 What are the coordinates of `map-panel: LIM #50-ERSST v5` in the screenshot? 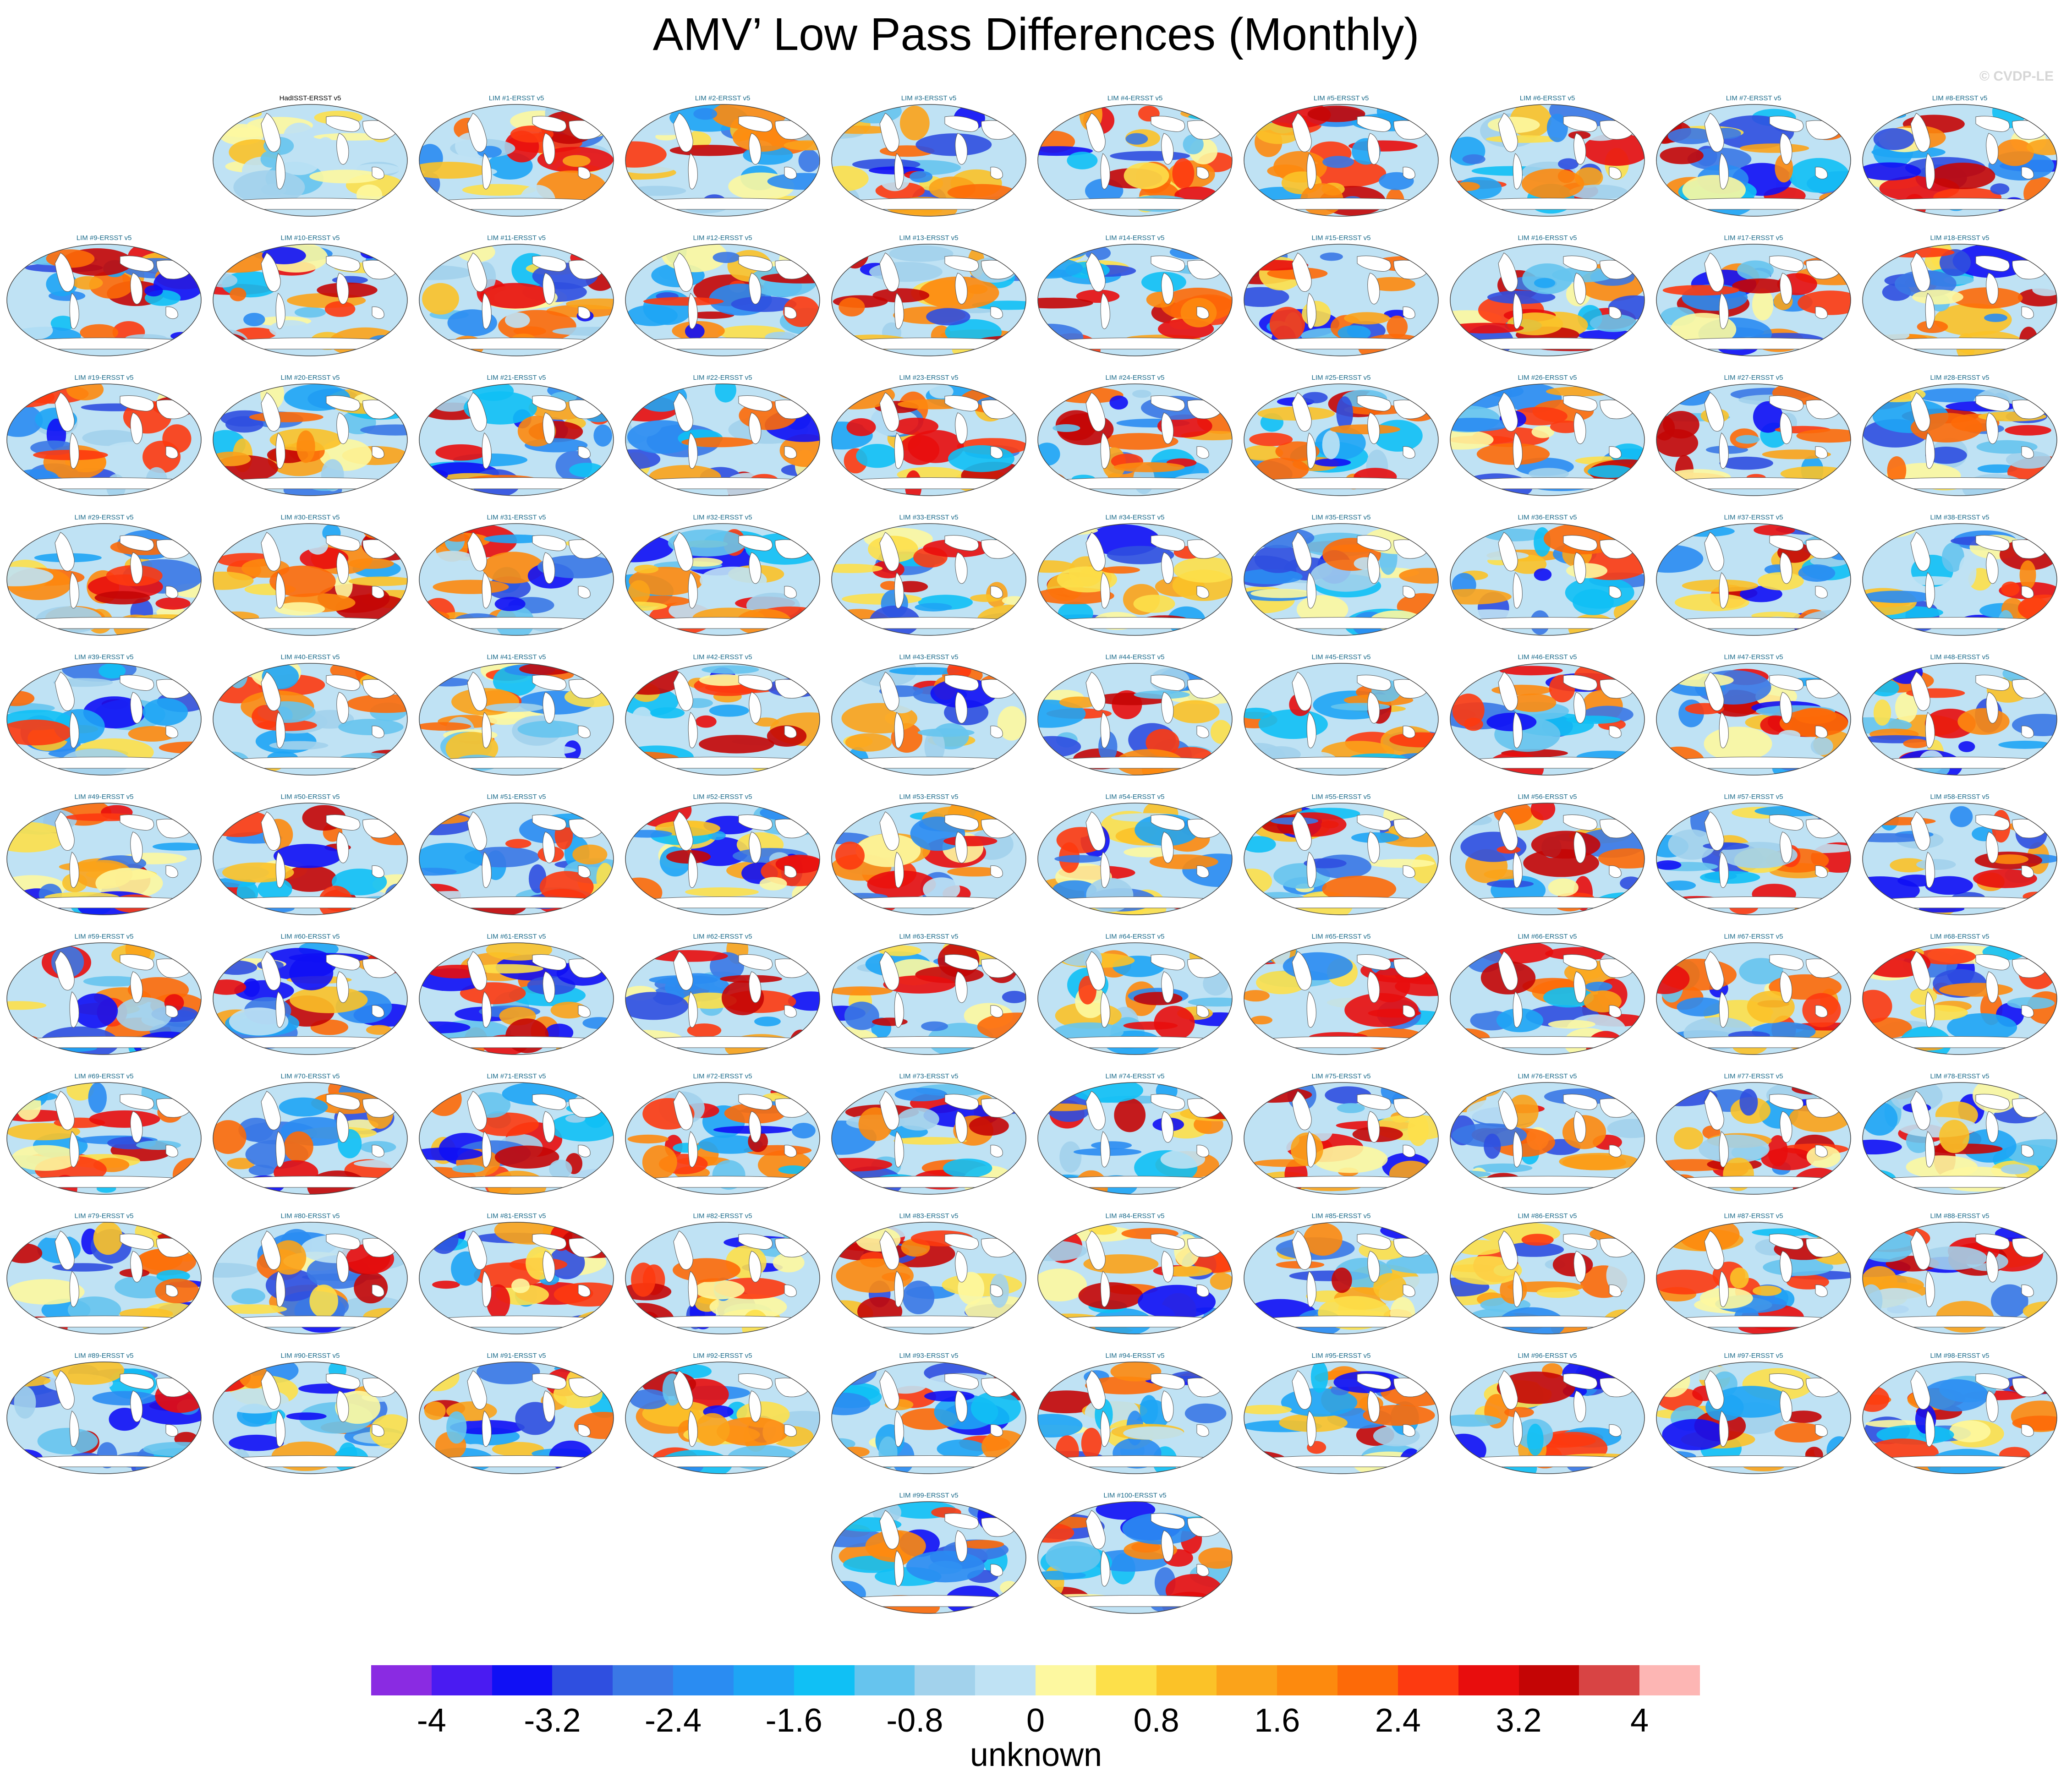 It's located at (311, 858).